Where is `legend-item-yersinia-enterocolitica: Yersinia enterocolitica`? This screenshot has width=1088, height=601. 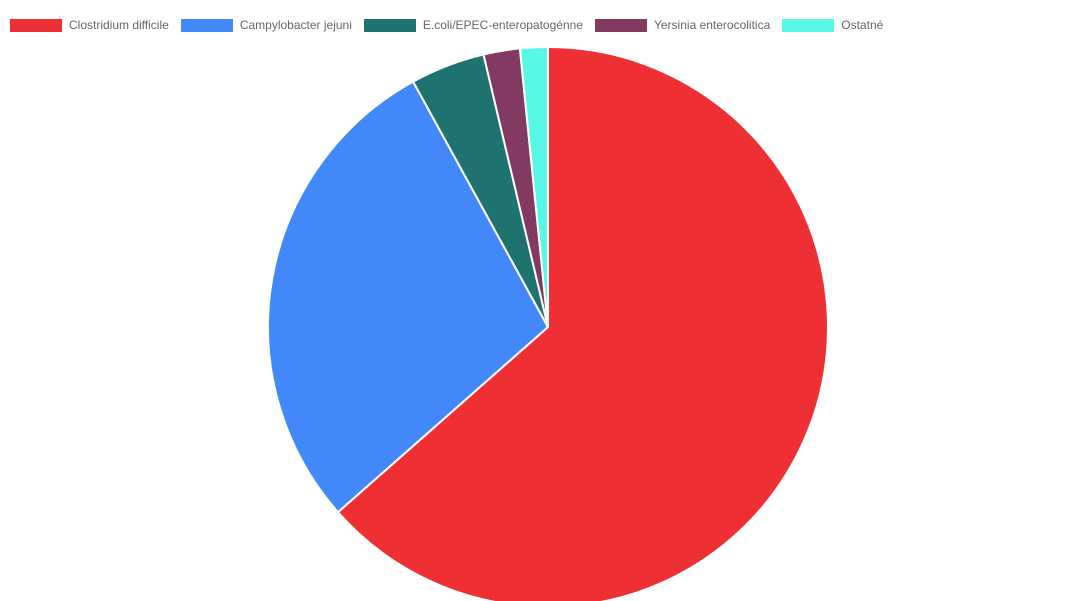 legend-item-yersinia-enterocolitica: Yersinia enterocolitica is located at coordinates (682, 24).